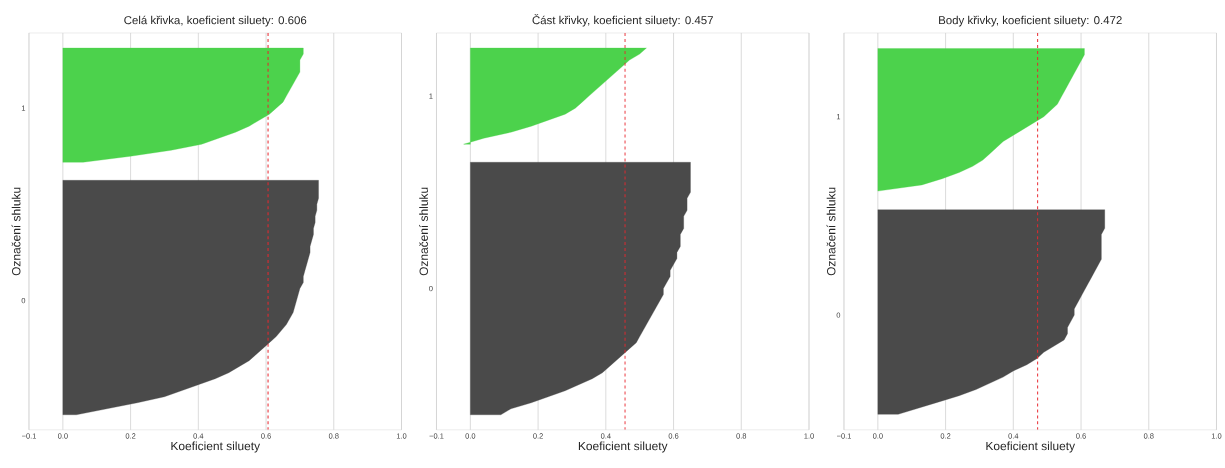 Image resolution: width=1225 pixels, height=468 pixels. I want to click on chart-title: Celá křivka, koeficient siluety: 0.606, so click(215, 21).